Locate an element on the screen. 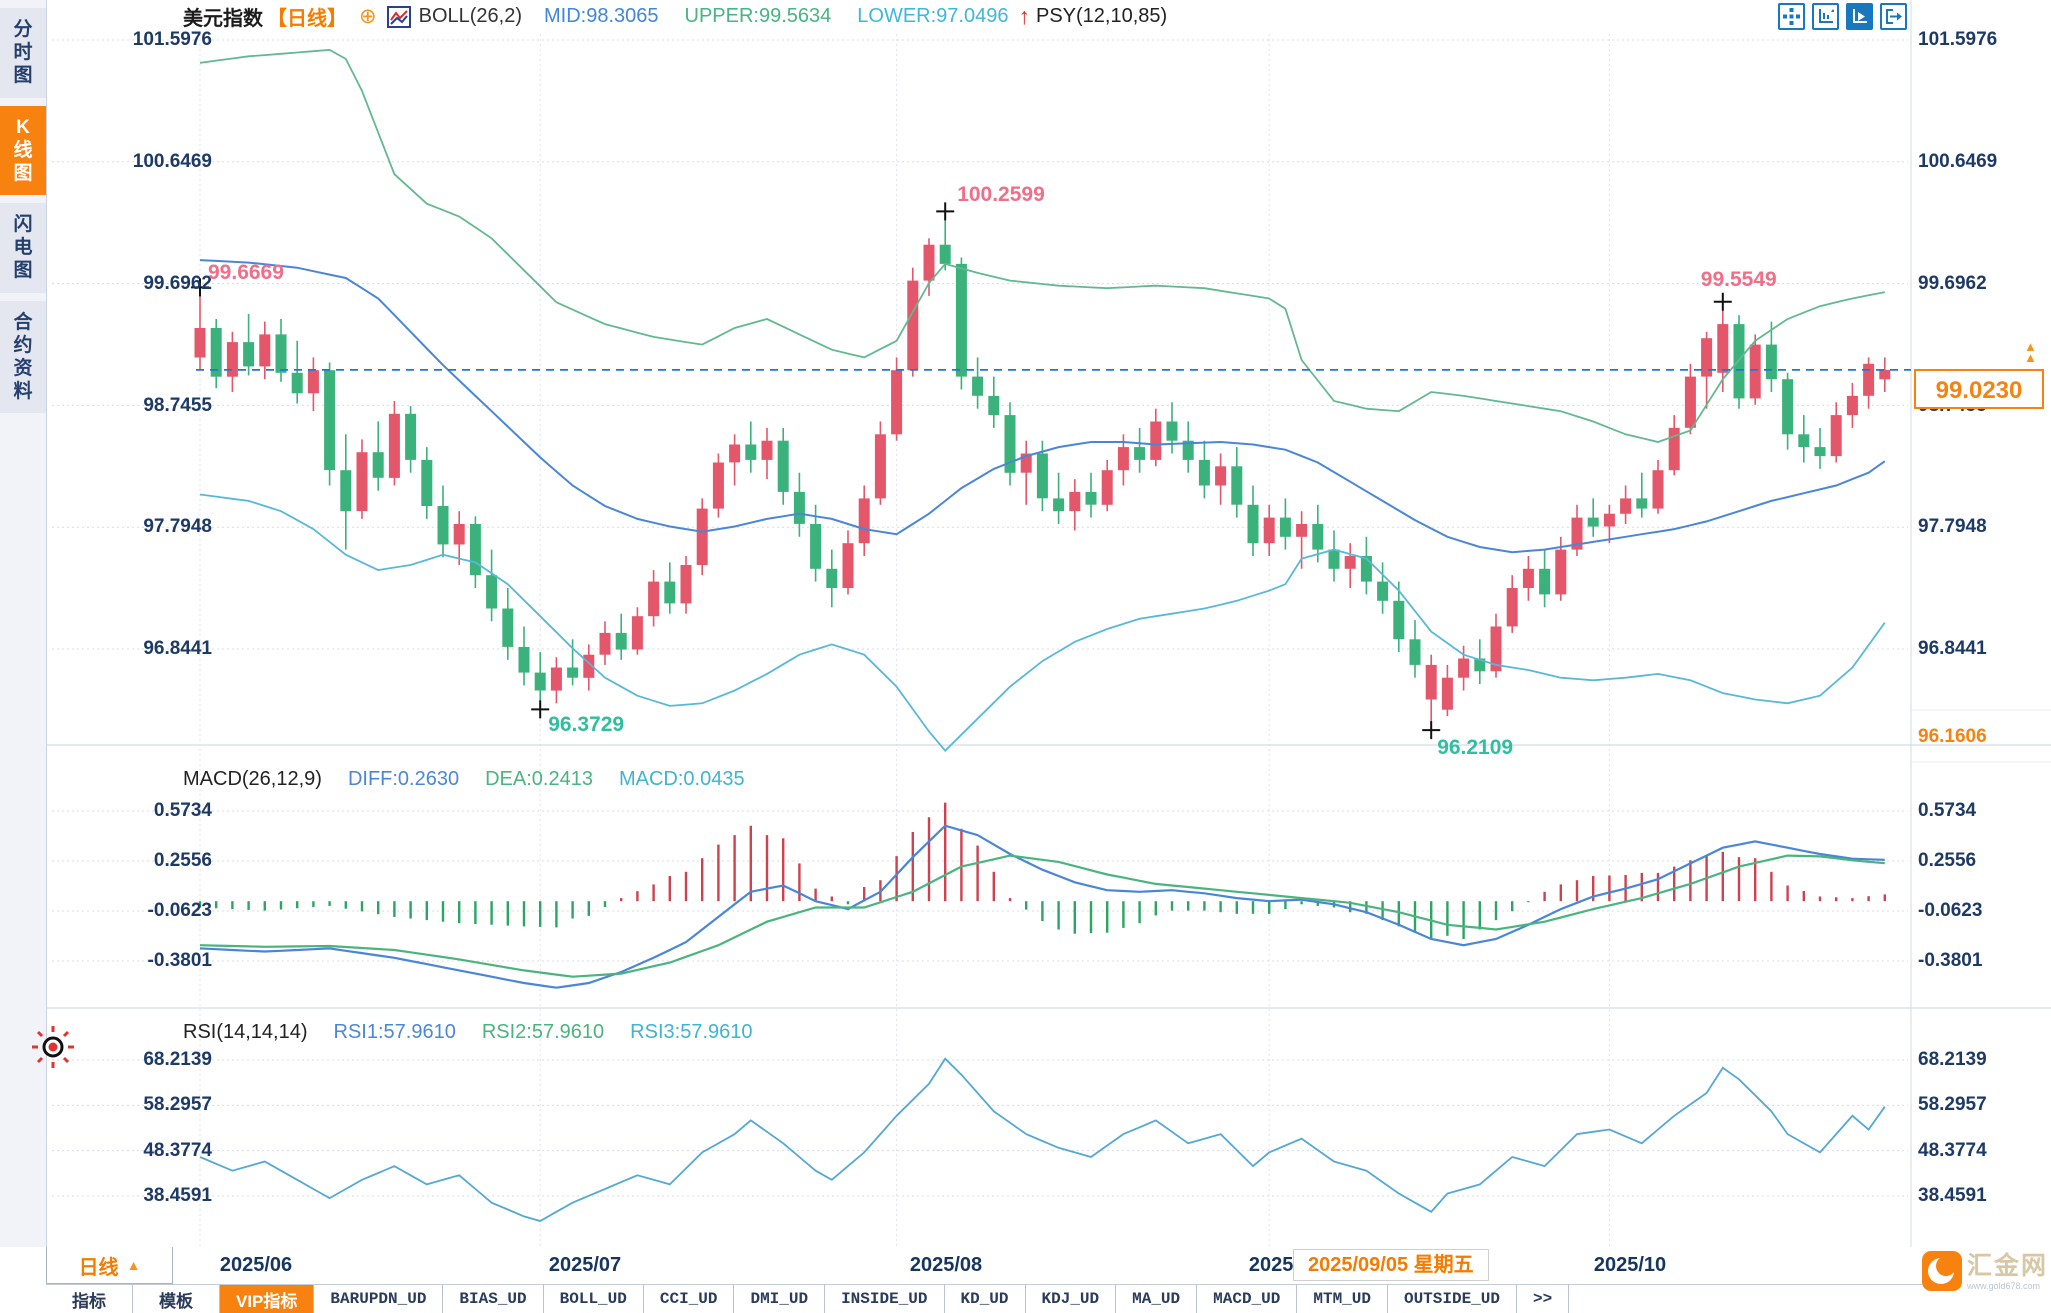 This screenshot has height=1313, width=2051. rsi2-value: RSI2:57.9610 is located at coordinates (543, 1032).